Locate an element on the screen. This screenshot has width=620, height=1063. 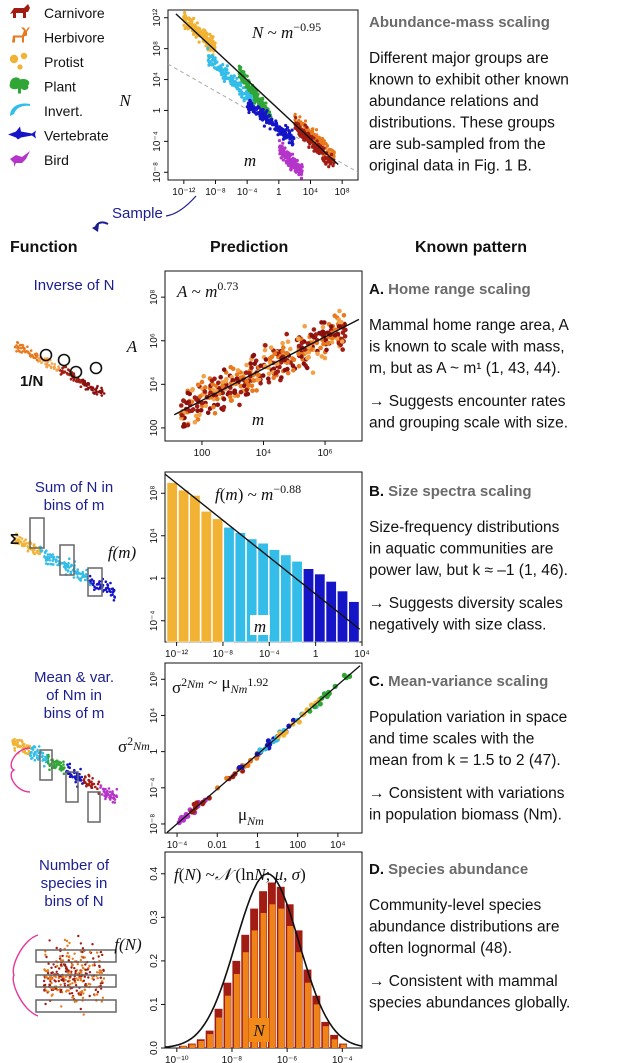
pattern-body-line: Size-frequency distributions is located at coordinates (464, 527).